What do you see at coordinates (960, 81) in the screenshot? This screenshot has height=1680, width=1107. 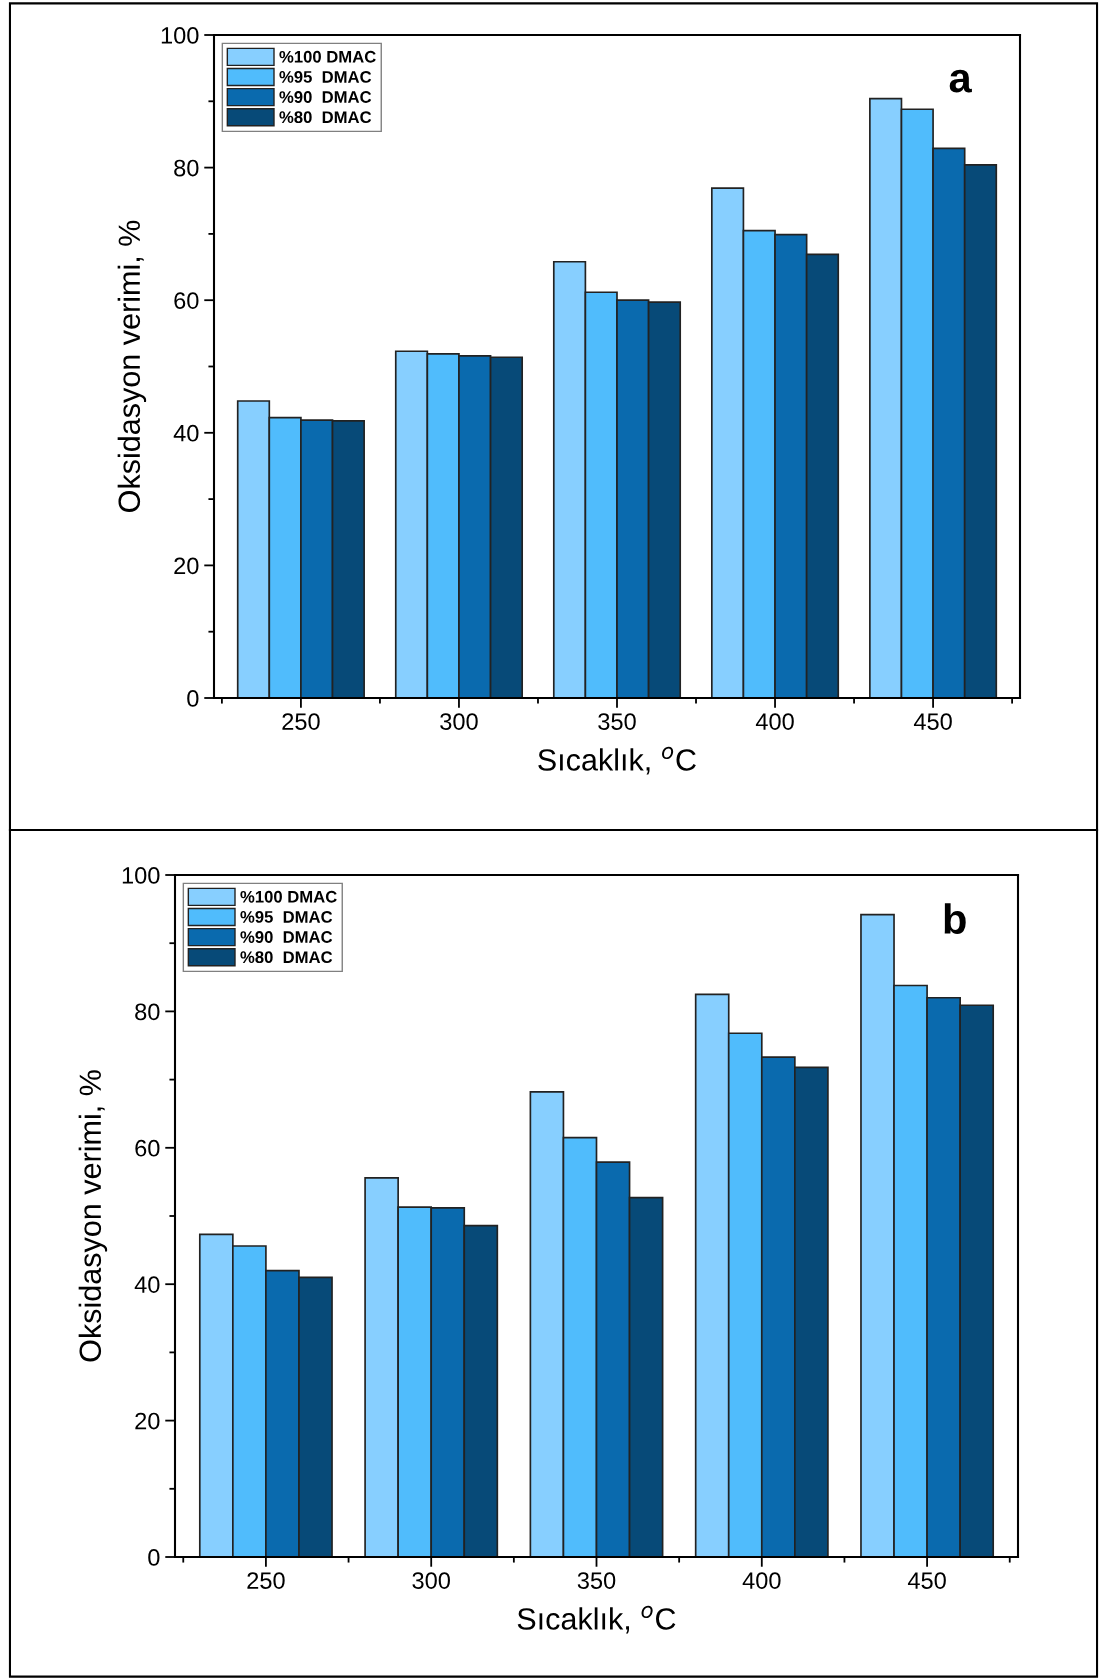 I see `annotation: a` at bounding box center [960, 81].